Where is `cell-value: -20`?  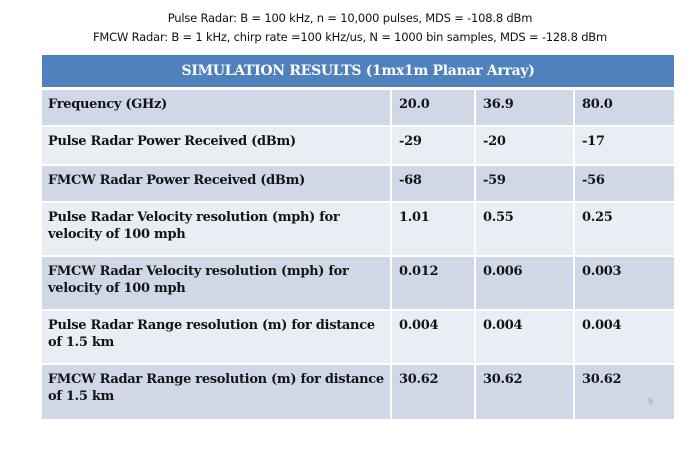
cell-value: -20 is located at coordinates (525, 146).